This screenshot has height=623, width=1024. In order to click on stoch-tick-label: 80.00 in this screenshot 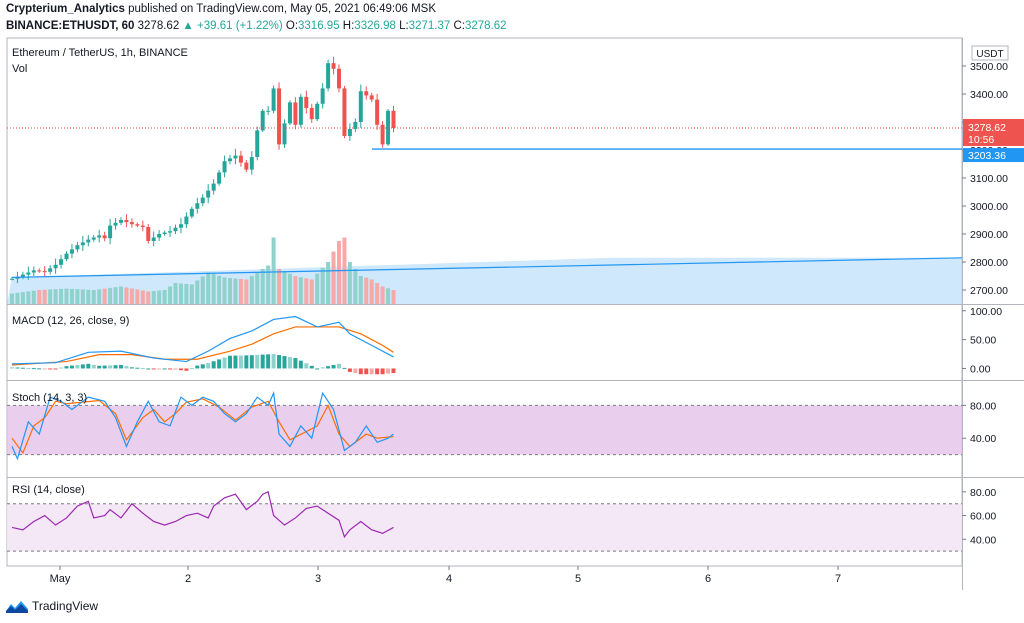, I will do `click(983, 406)`.